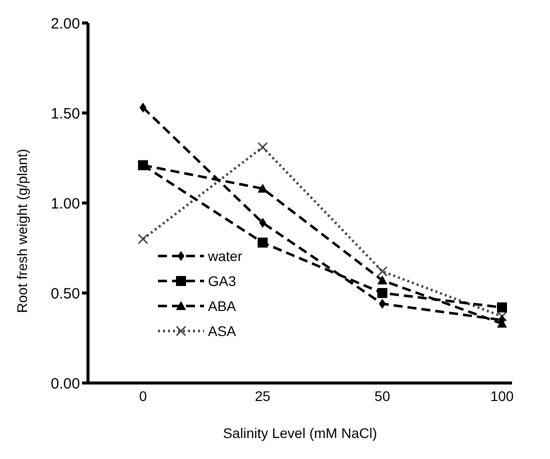 The height and width of the screenshot is (459, 550). Describe the element at coordinates (65, 293) in the screenshot. I see `y-tick-label: 0.50` at that location.